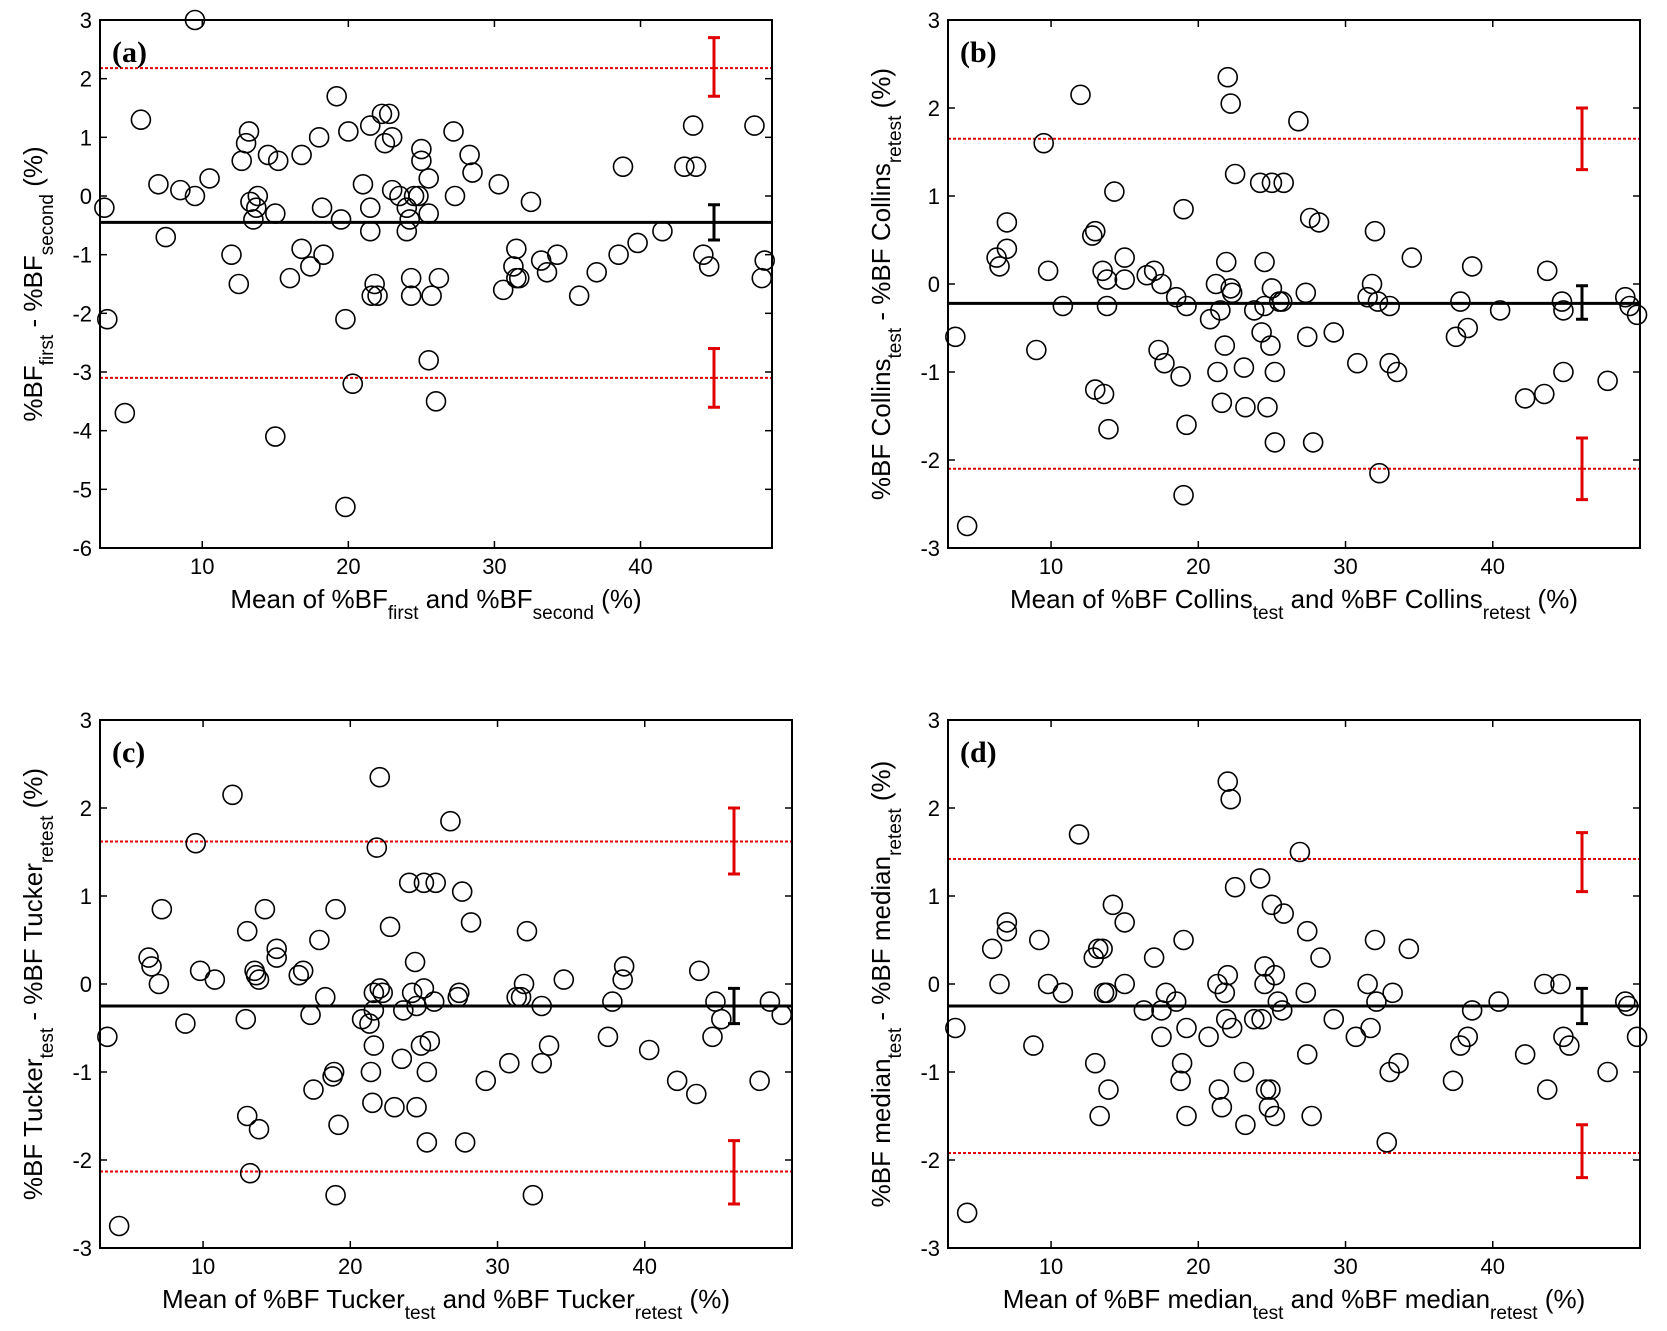 The image size is (1667, 1331). Describe the element at coordinates (82, 431) in the screenshot. I see `y-tick-label: -4` at that location.